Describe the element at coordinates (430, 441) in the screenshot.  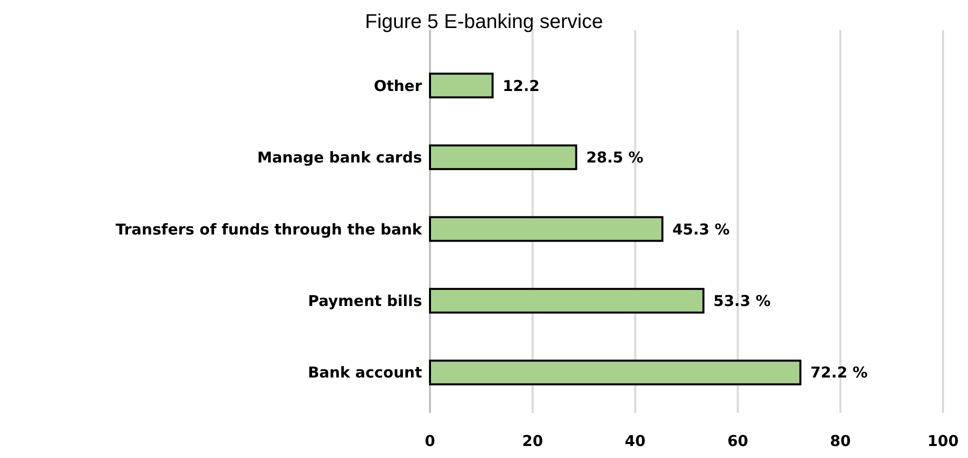
I see `x-tick-label: 0` at that location.